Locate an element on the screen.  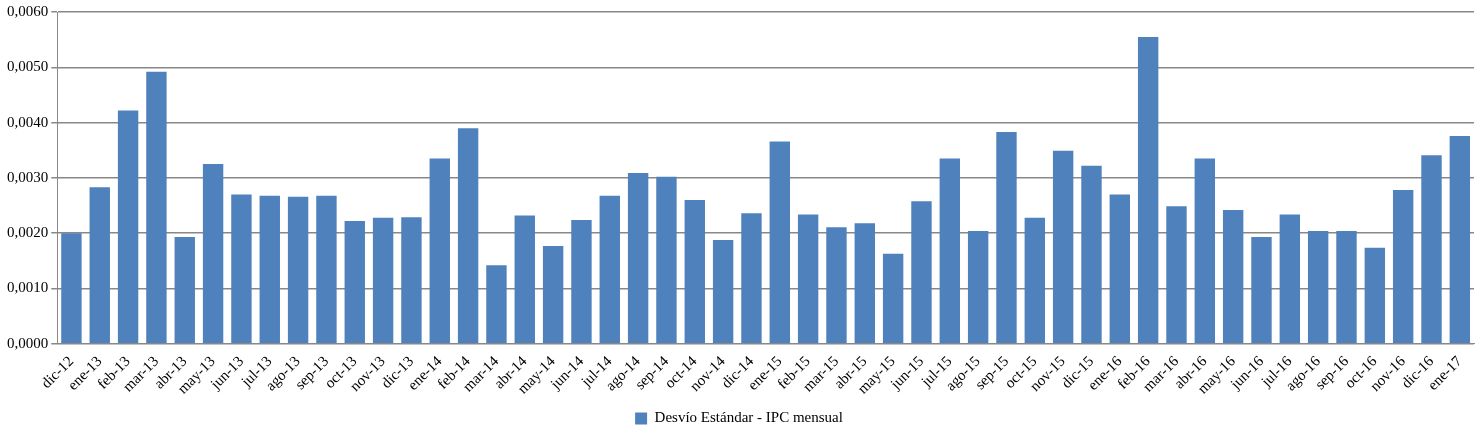
y-tick-label: 0,0030 is located at coordinates (28, 176).